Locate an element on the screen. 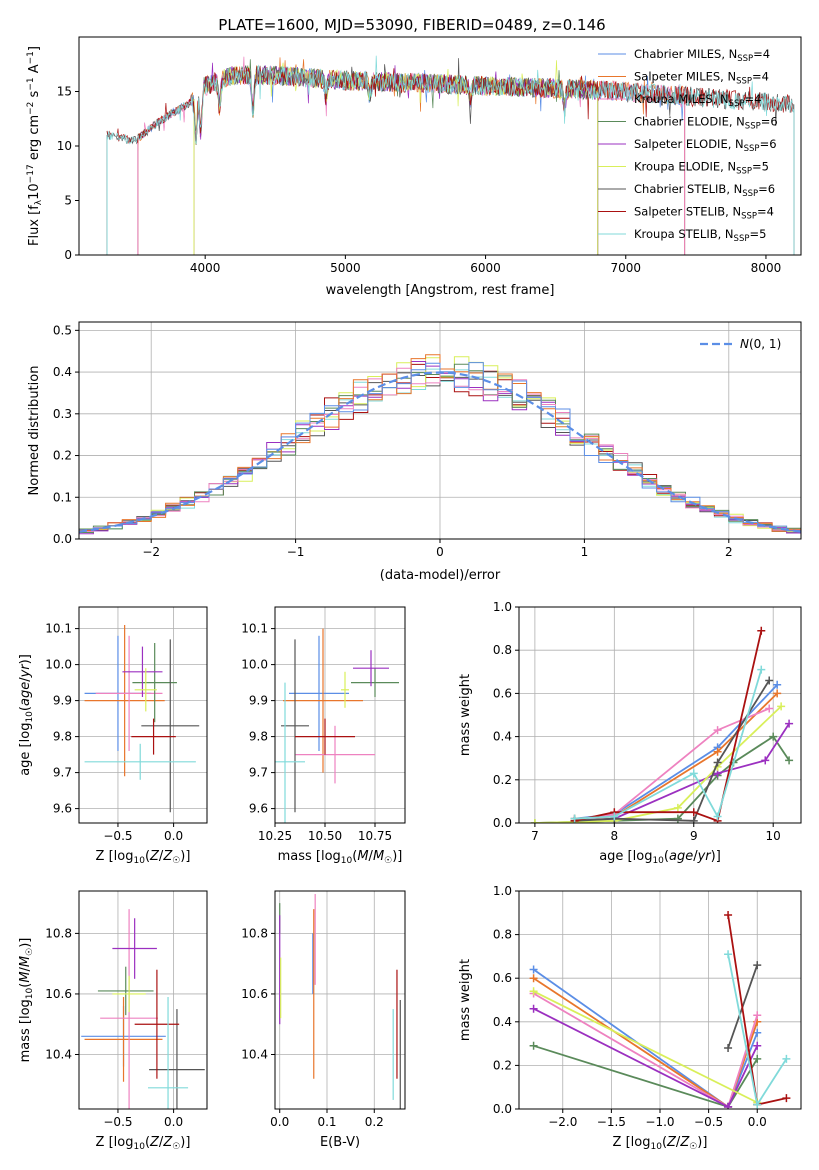 The image size is (819, 1170). y-tick-label: 1.0 is located at coordinates (502, 891).